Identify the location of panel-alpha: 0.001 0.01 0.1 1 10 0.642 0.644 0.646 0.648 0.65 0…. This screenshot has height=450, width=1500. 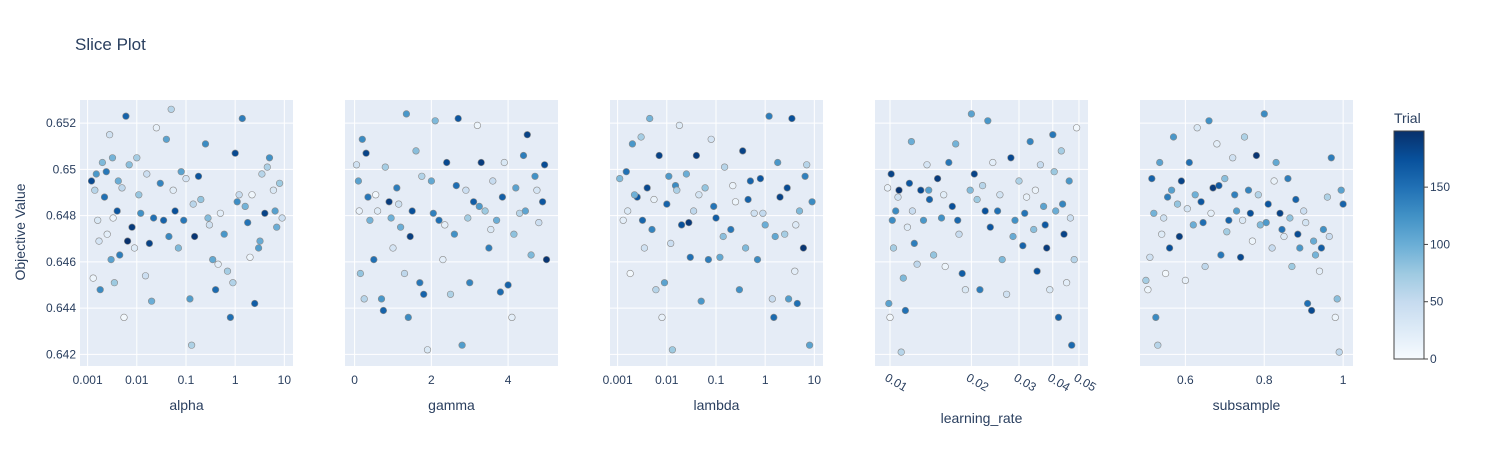
(169, 256).